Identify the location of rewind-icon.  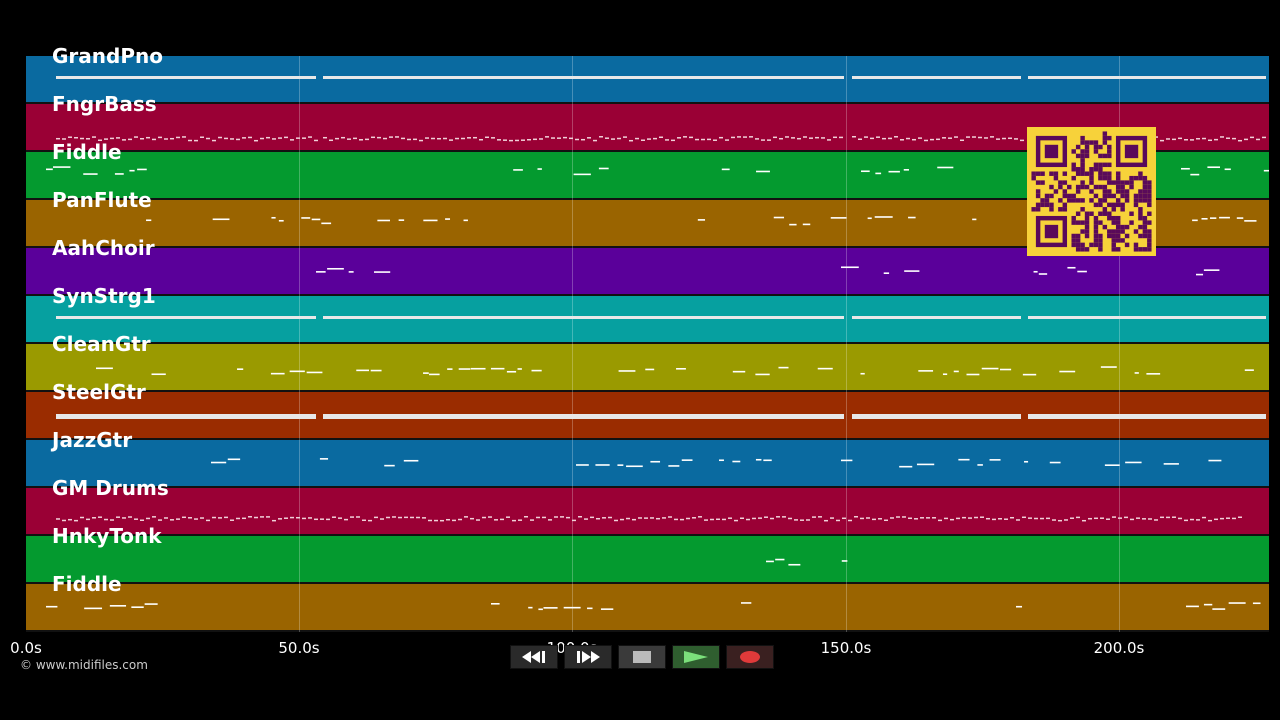
(533, 656).